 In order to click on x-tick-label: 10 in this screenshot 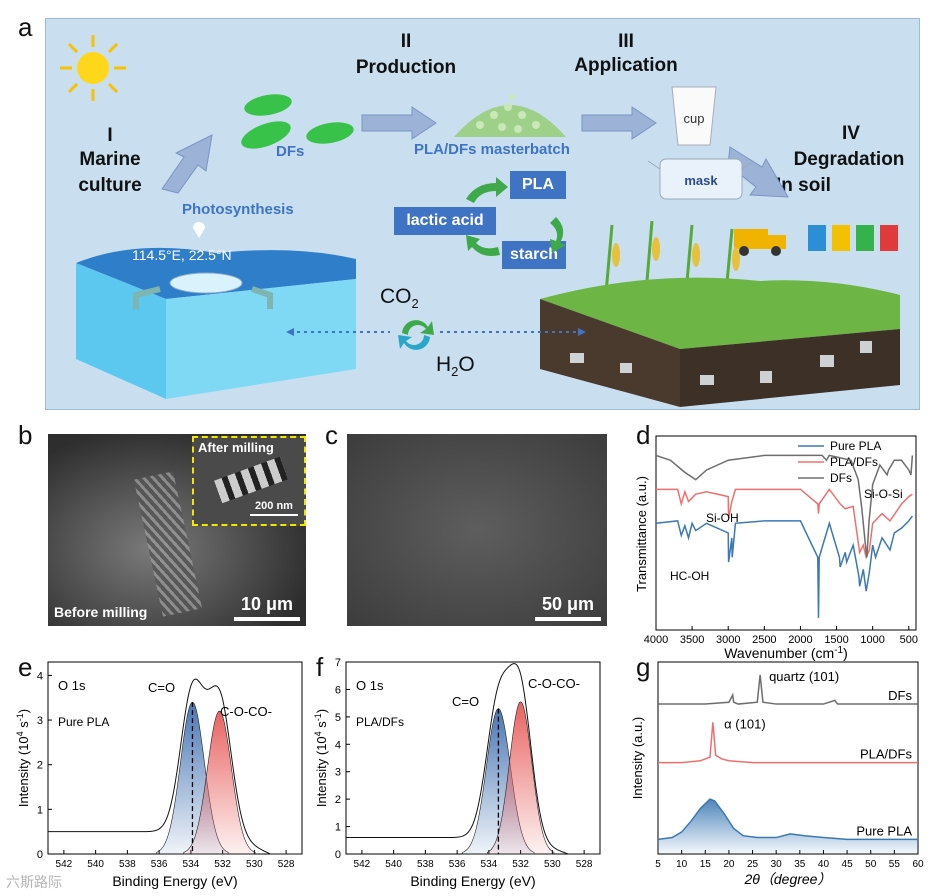, I will do `click(682, 864)`.